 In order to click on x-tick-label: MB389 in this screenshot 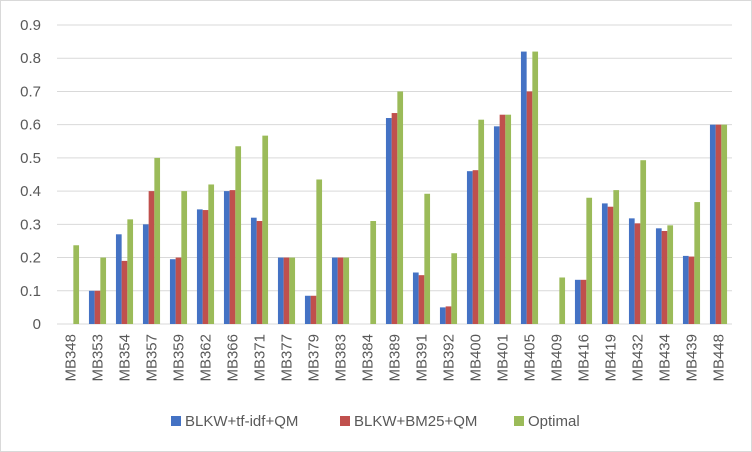, I will do `click(395, 358)`.